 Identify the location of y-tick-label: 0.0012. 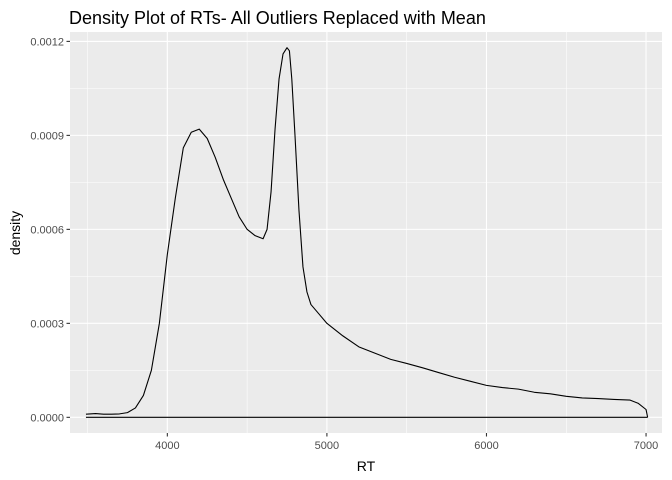
(47, 42).